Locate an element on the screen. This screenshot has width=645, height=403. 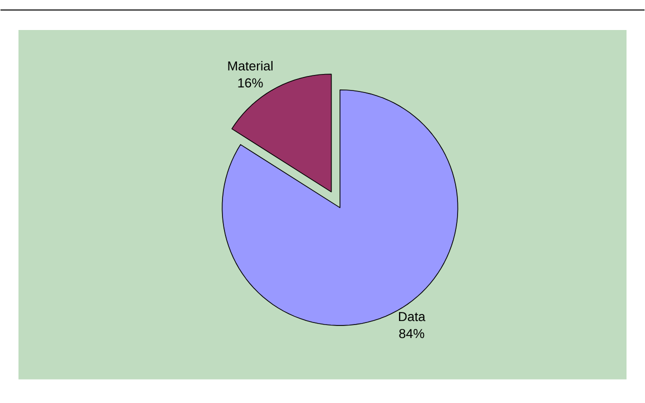
data-label: 16% is located at coordinates (250, 83).